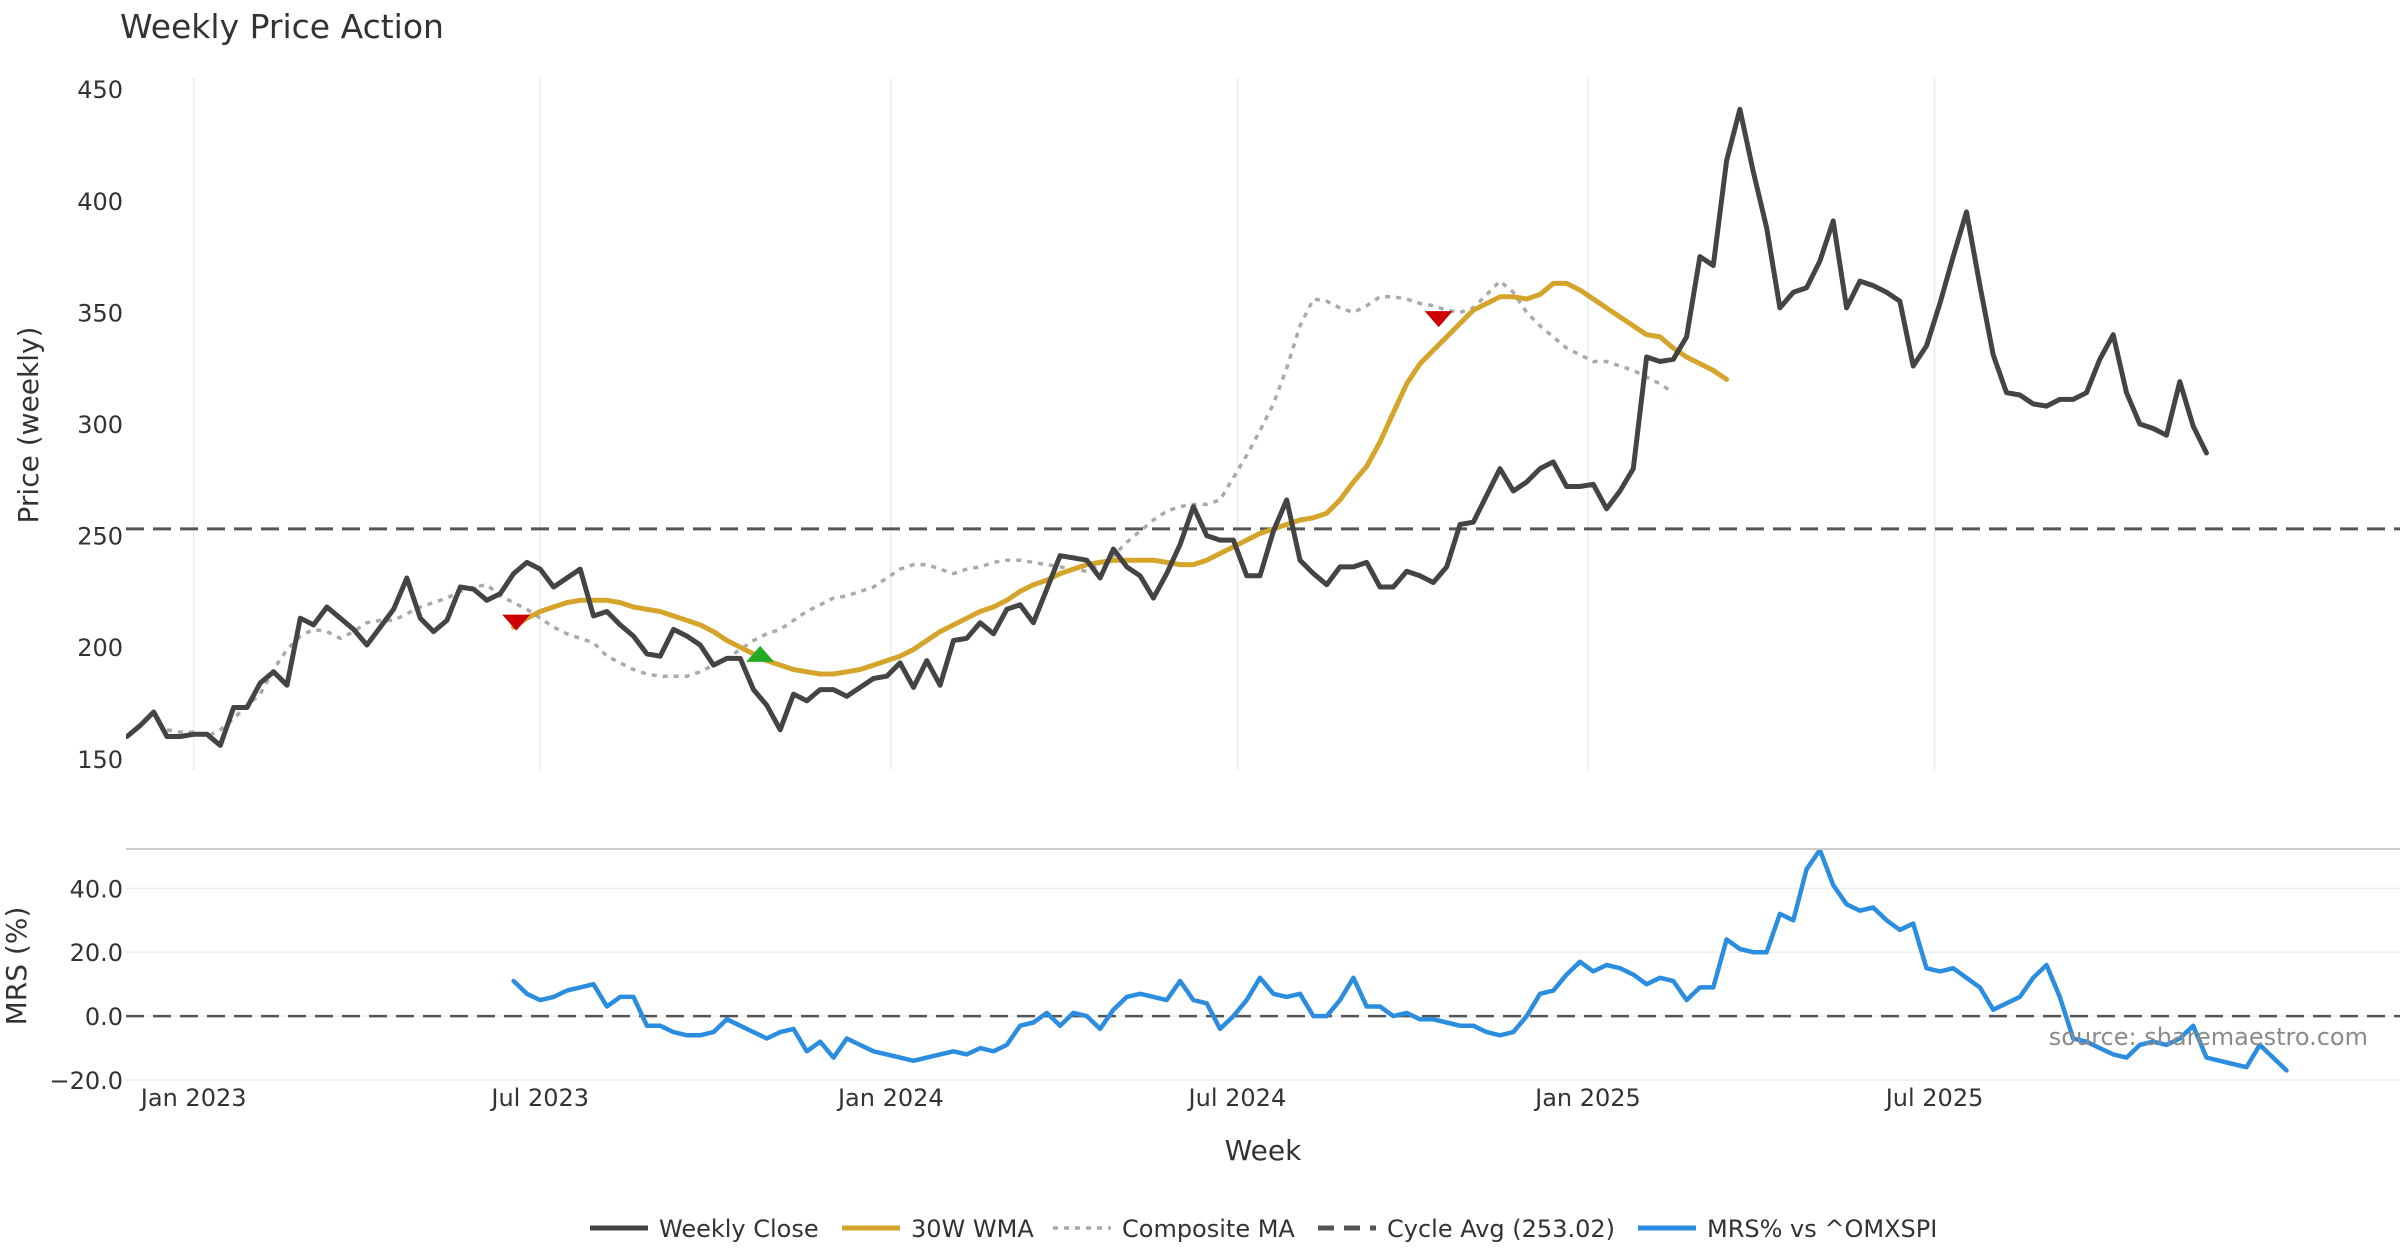  I want to click on price-y-tick-label: 250, so click(100, 537).